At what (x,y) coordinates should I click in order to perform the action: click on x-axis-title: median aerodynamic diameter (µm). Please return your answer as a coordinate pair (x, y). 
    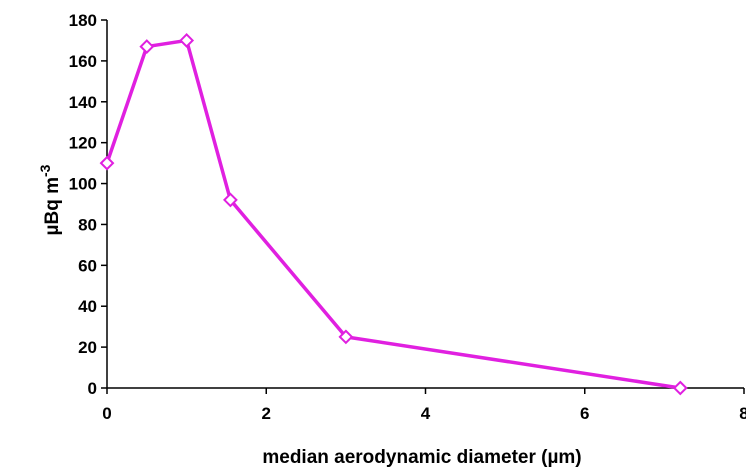
    Looking at the image, I should click on (421, 457).